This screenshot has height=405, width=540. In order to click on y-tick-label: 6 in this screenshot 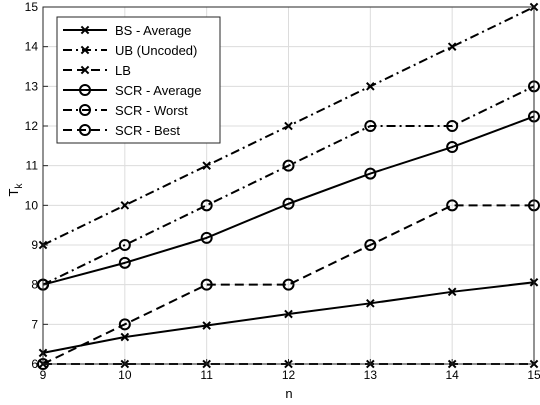, I will do `click(34, 364)`.